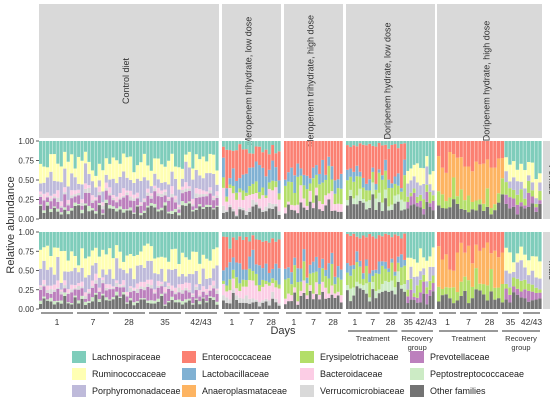 This screenshot has height=408, width=550. What do you see at coordinates (341, 374) in the screenshot?
I see `legend-item: Bacteroidaceae` at bounding box center [341, 374].